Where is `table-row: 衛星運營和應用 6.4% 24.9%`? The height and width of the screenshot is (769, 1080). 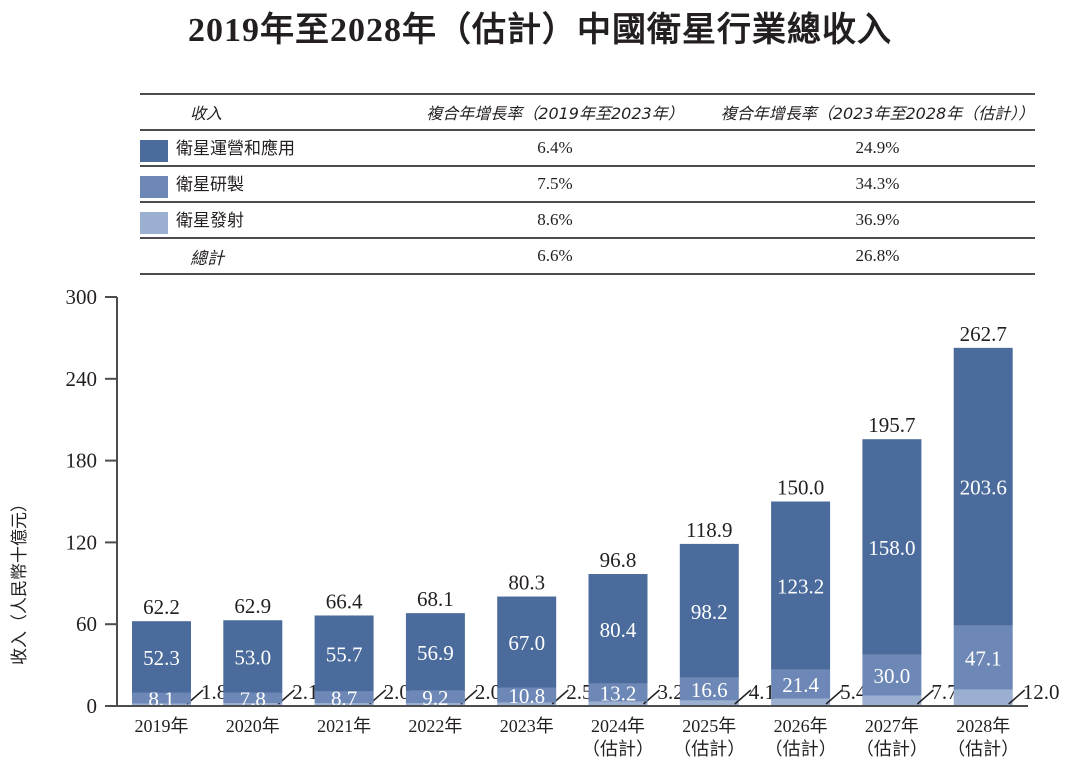
table-row: 衛星運營和應用 6.4% 24.9% is located at coordinates (587, 148).